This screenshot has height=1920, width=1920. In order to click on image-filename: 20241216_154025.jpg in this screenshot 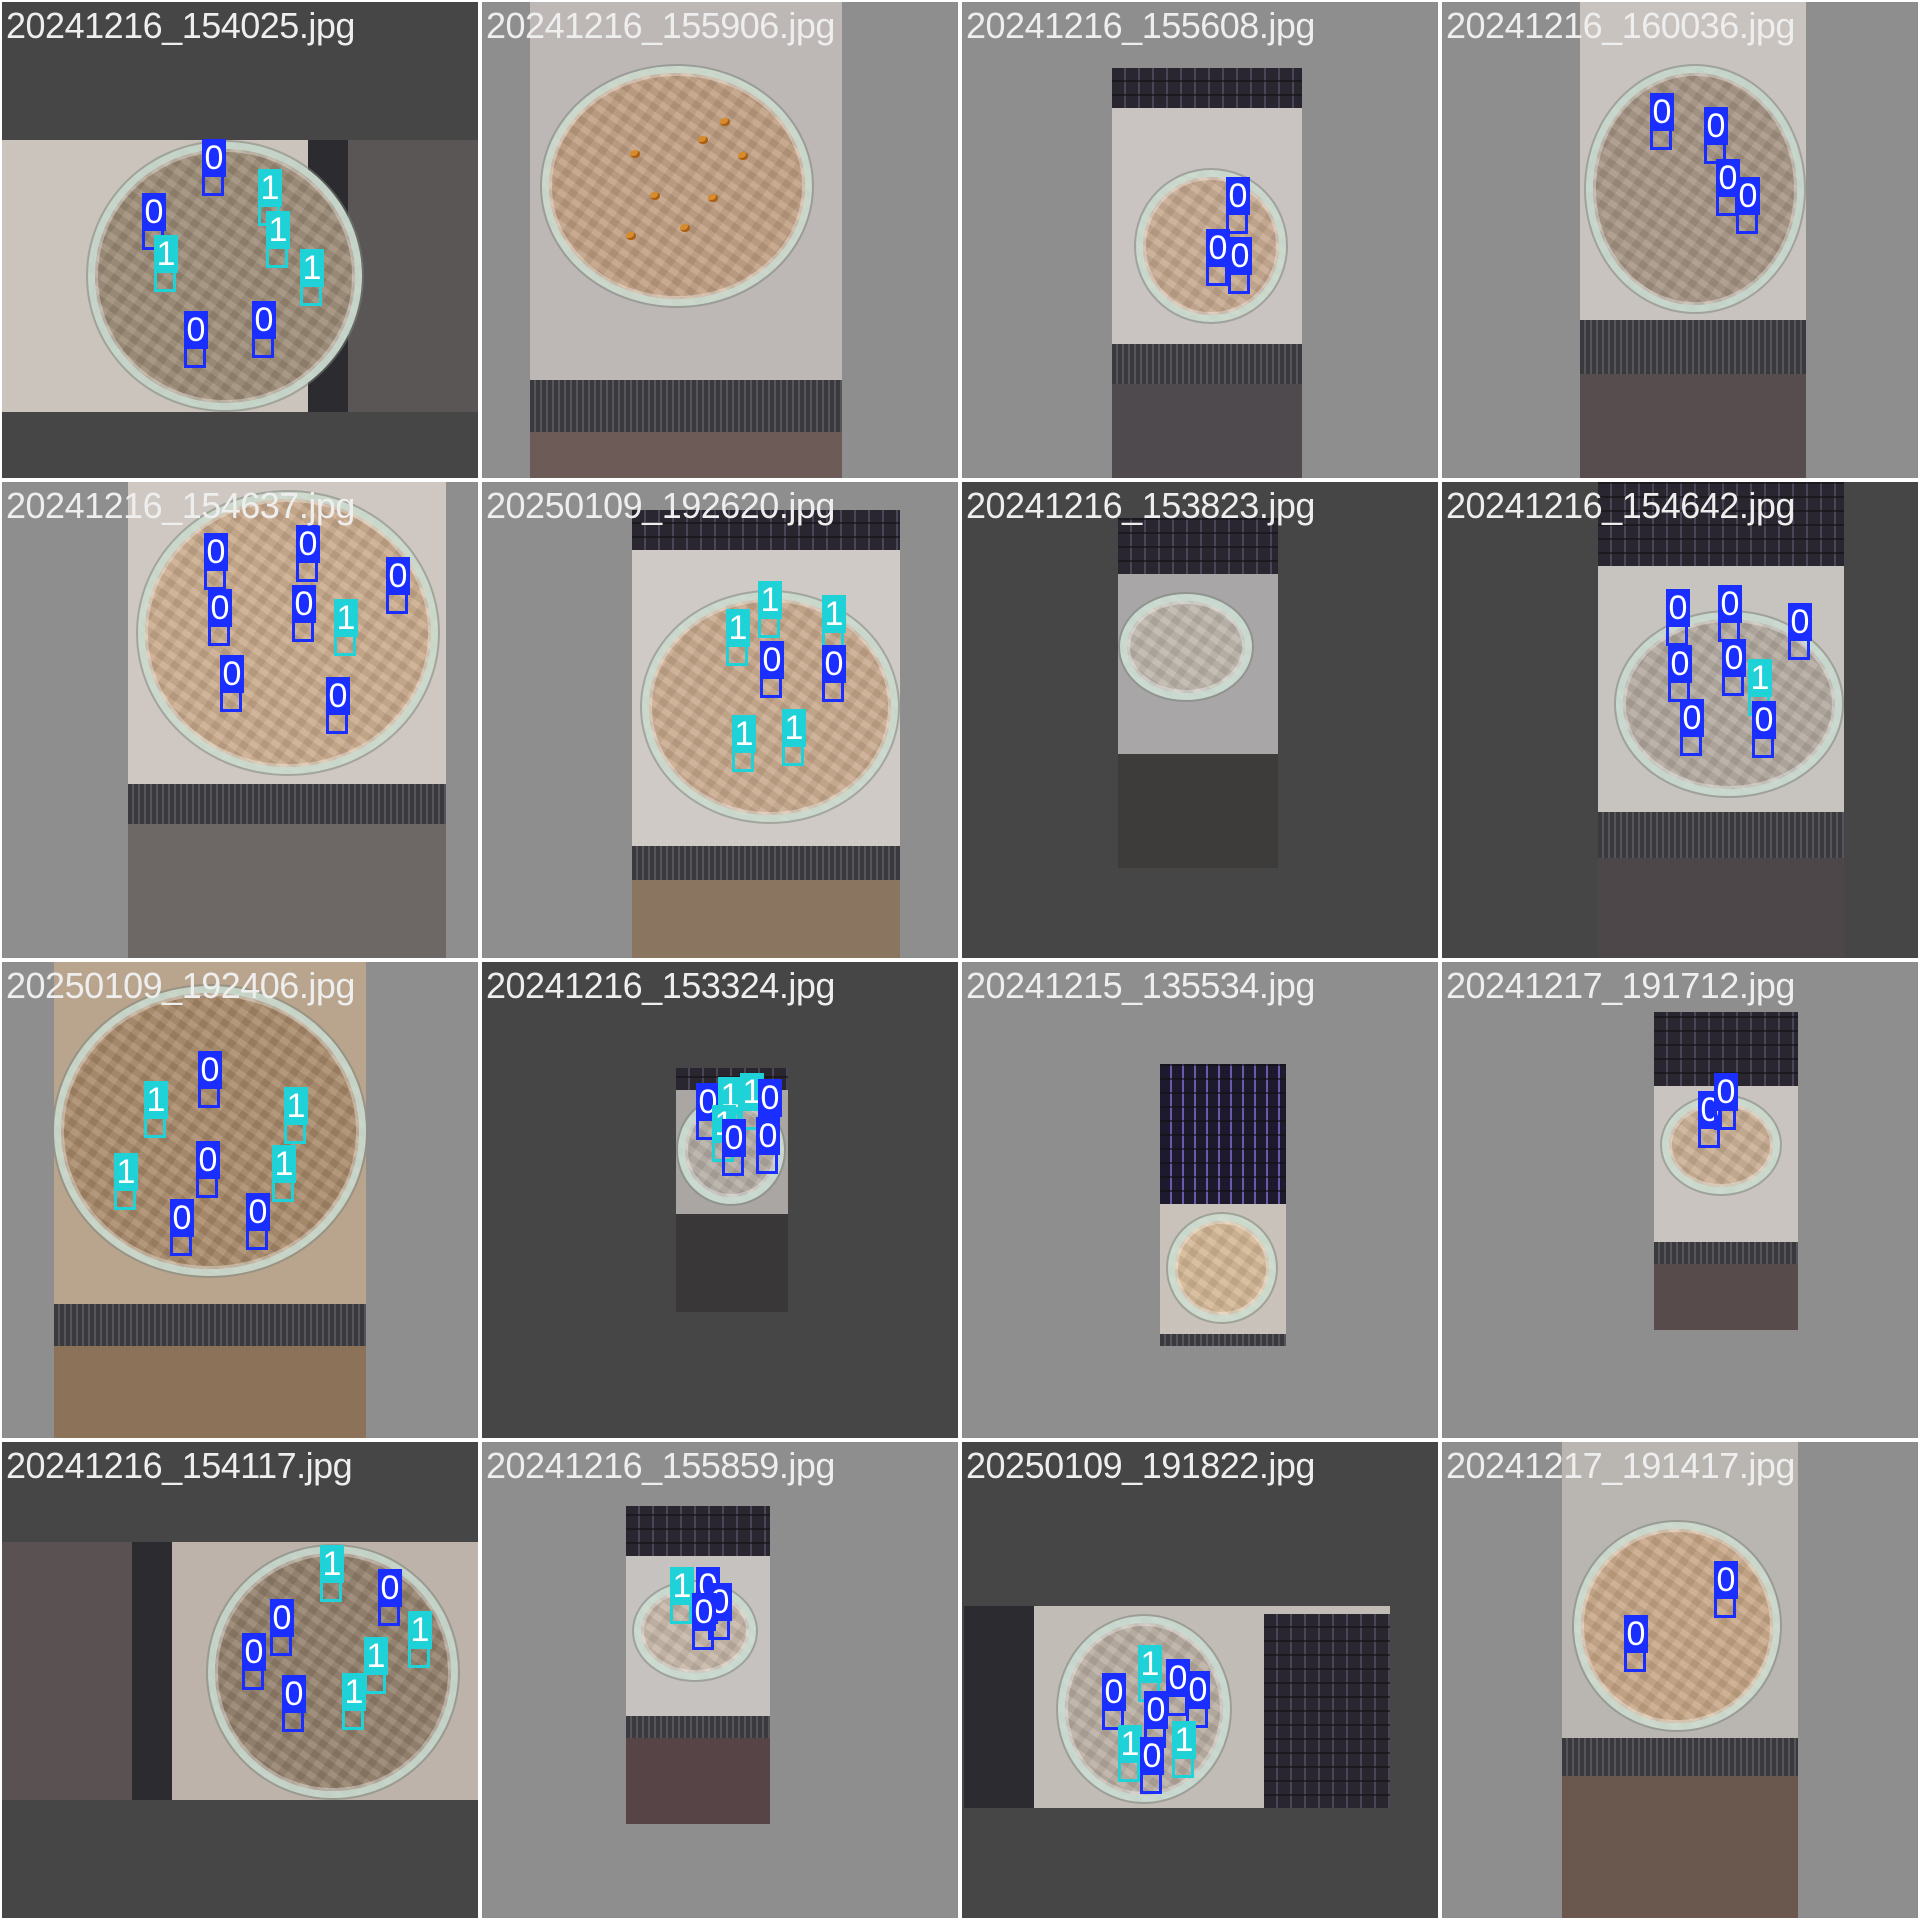, I will do `click(180, 25)`.